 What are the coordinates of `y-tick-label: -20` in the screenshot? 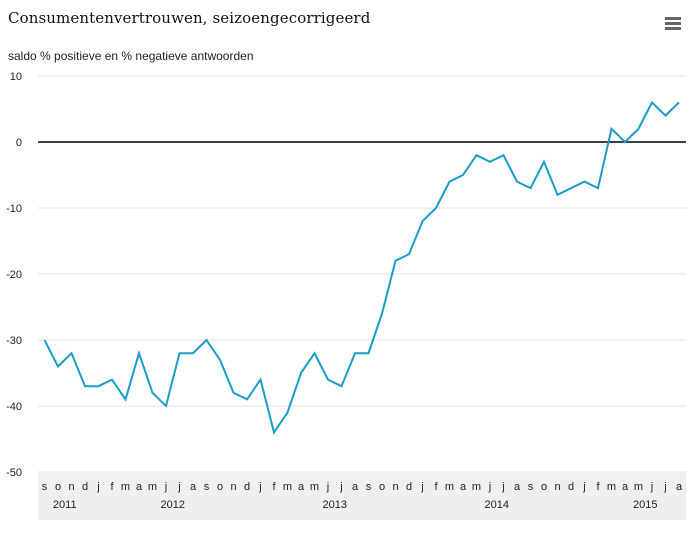 It's located at (14, 275).